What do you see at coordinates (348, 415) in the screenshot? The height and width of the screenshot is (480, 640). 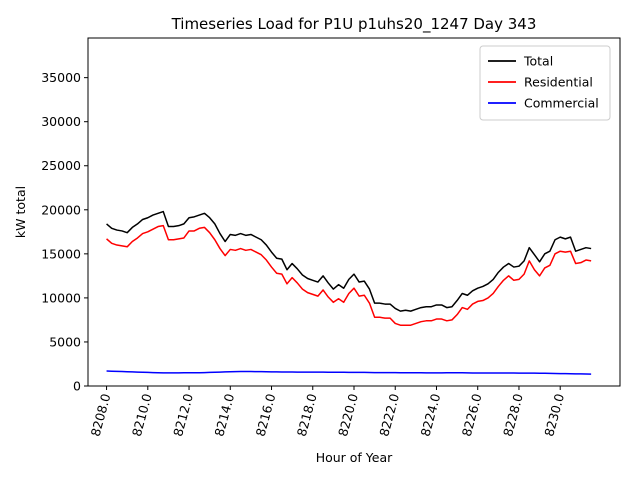 I see `x-tick-label: 8220.0` at bounding box center [348, 415].